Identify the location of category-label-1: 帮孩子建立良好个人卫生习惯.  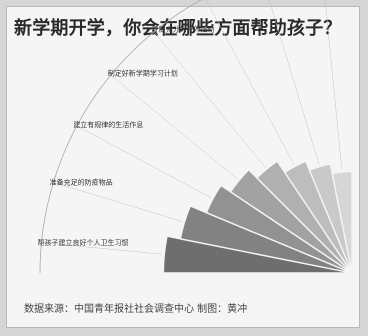
(83, 242).